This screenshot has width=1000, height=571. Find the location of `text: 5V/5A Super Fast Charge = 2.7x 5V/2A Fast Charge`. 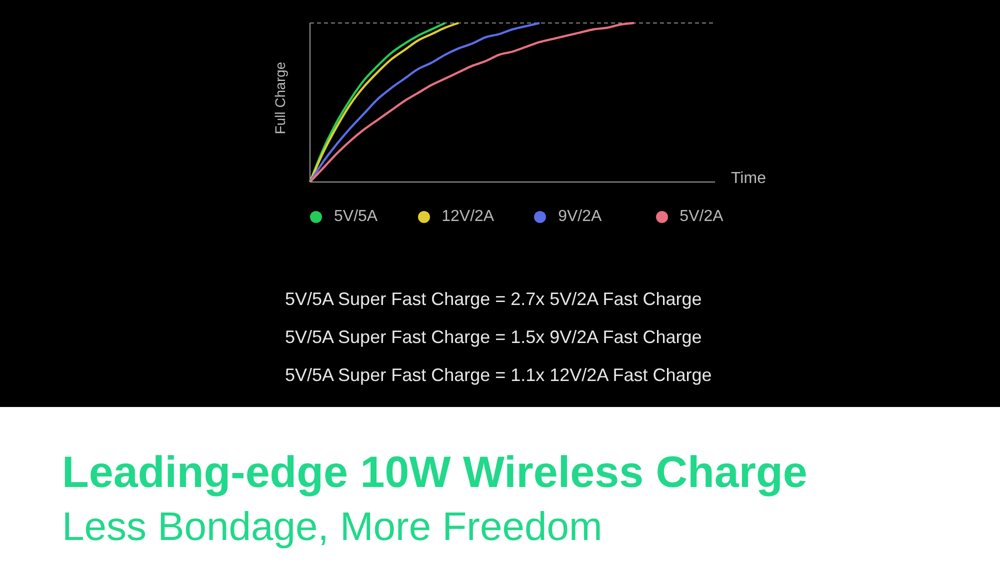

text: 5V/5A Super Fast Charge = 2.7x 5V/2A Fast Charge is located at coordinates (494, 299).